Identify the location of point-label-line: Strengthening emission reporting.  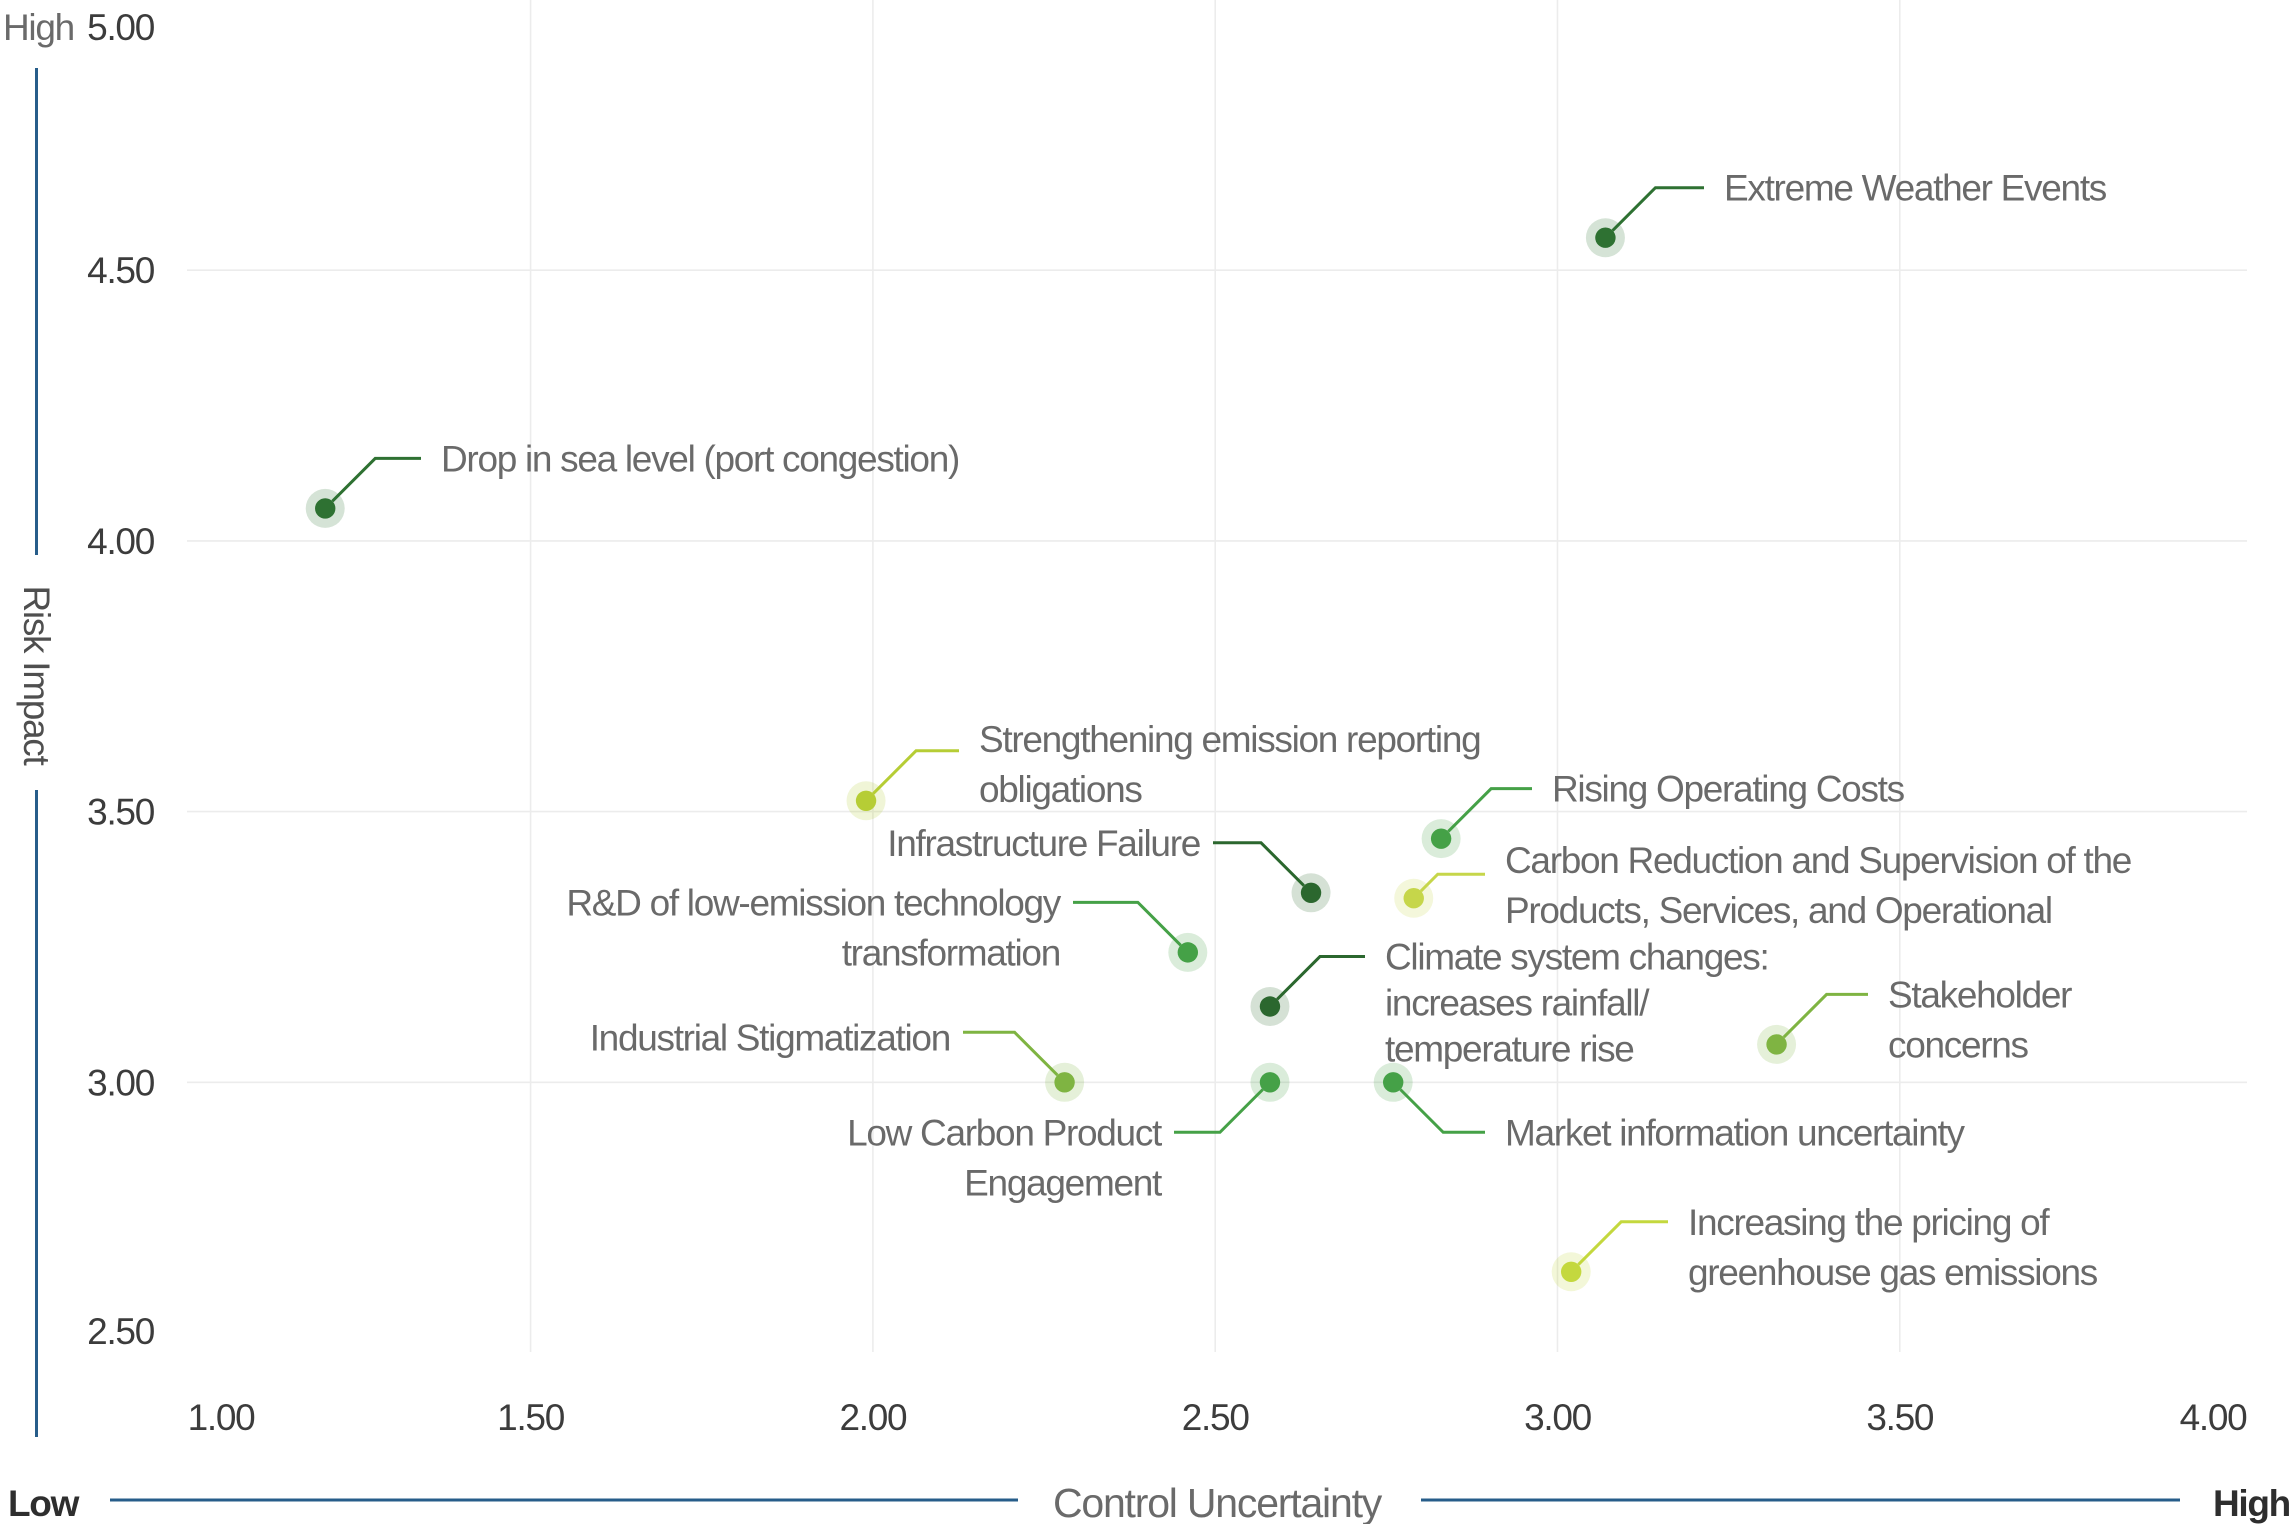
(1229, 739).